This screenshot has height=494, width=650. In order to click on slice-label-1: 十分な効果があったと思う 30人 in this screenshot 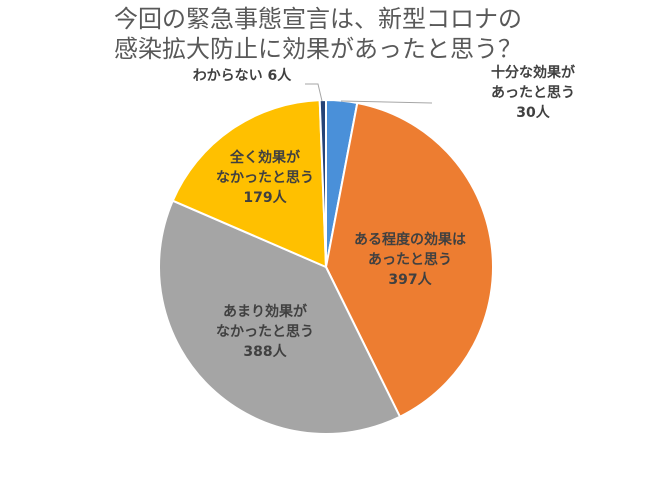, I will do `click(533, 92)`.